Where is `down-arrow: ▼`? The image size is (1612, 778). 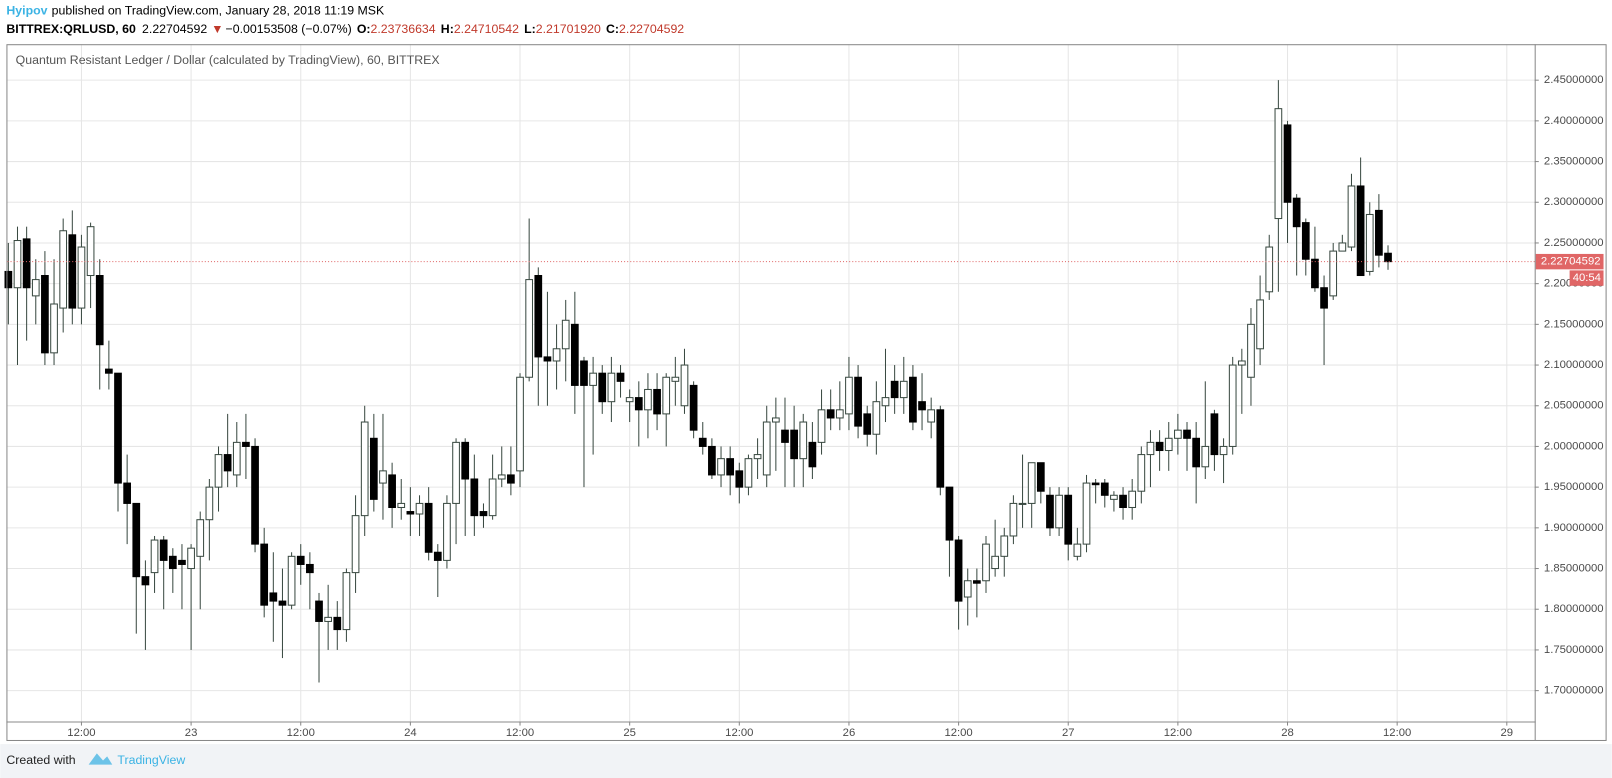
down-arrow: ▼ is located at coordinates (217, 29).